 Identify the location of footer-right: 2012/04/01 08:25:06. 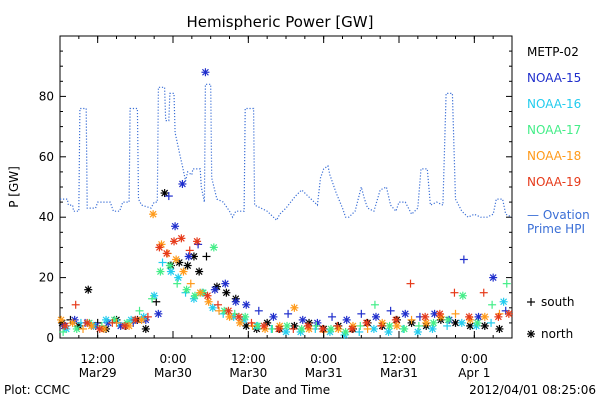
(532, 390).